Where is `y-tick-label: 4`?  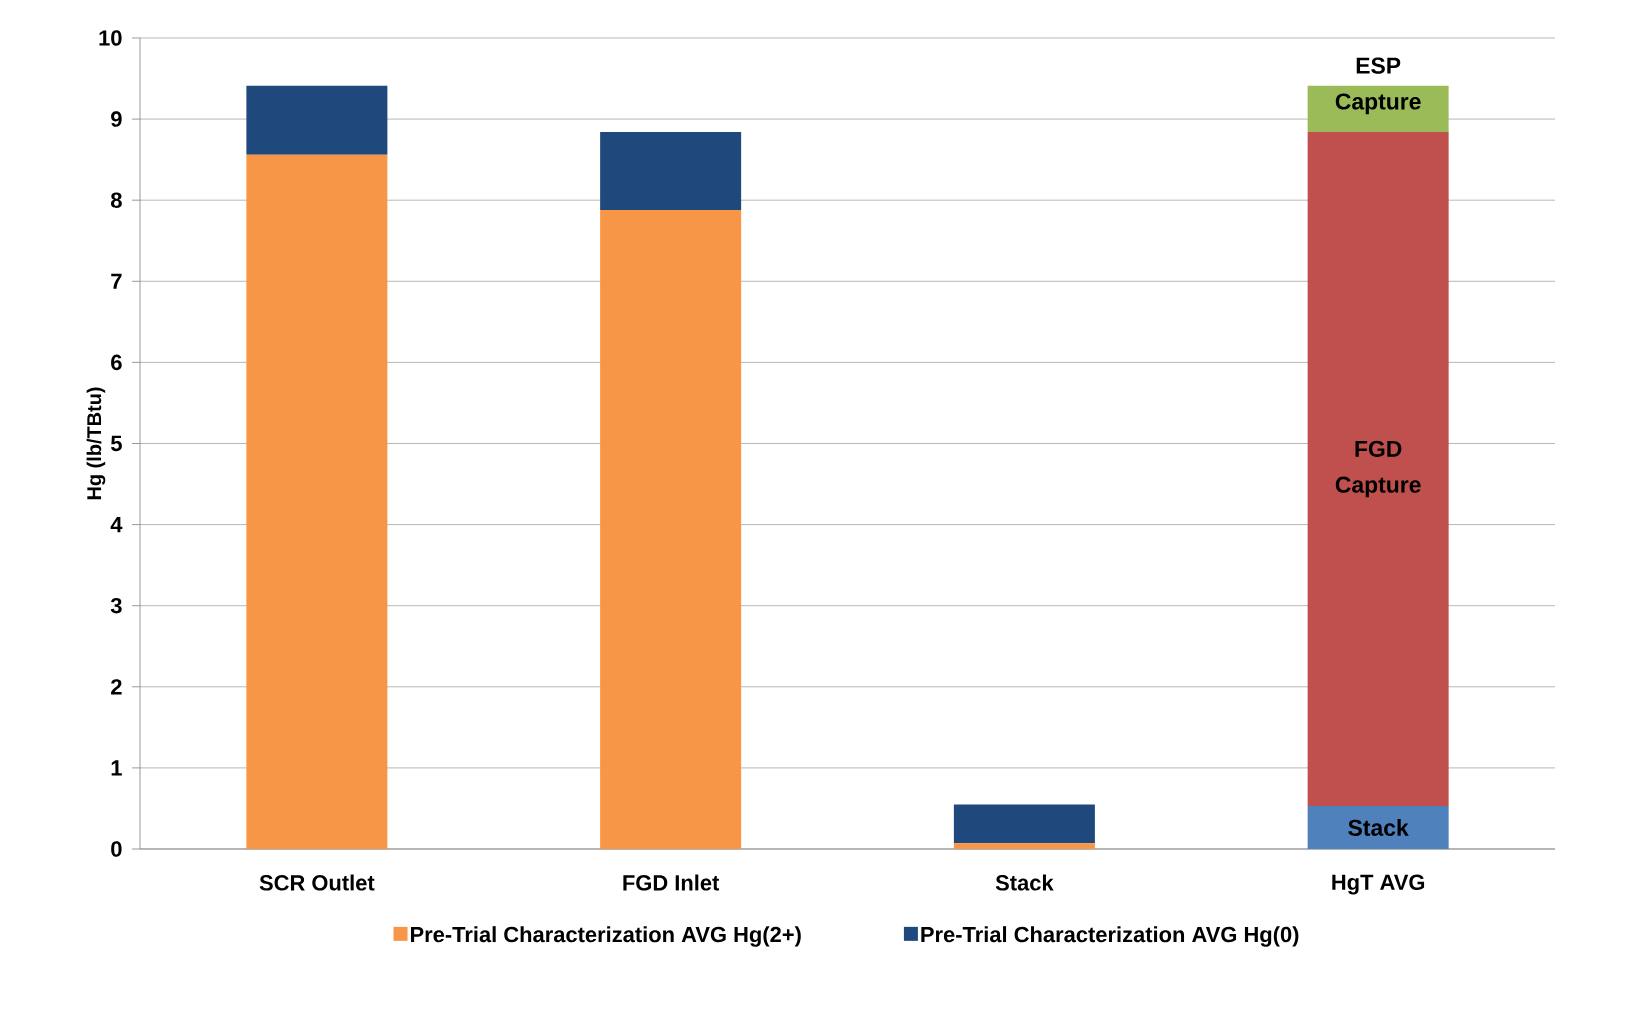
y-tick-label: 4 is located at coordinates (116, 525).